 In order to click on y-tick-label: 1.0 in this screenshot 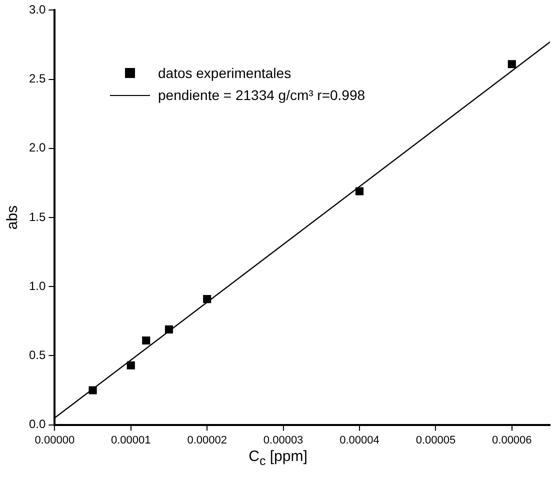, I will do `click(37, 285)`.